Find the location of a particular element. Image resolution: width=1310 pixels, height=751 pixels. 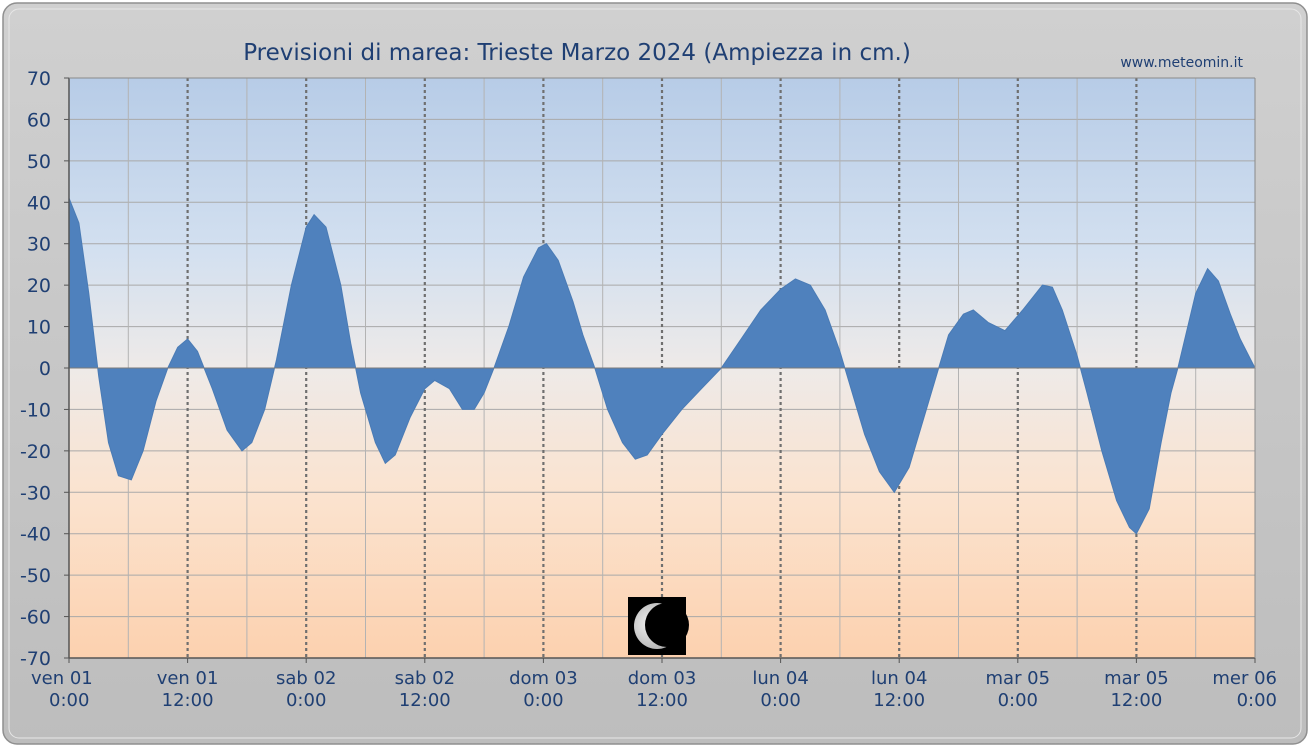

y-tick-label: 10 is located at coordinates (39, 328).